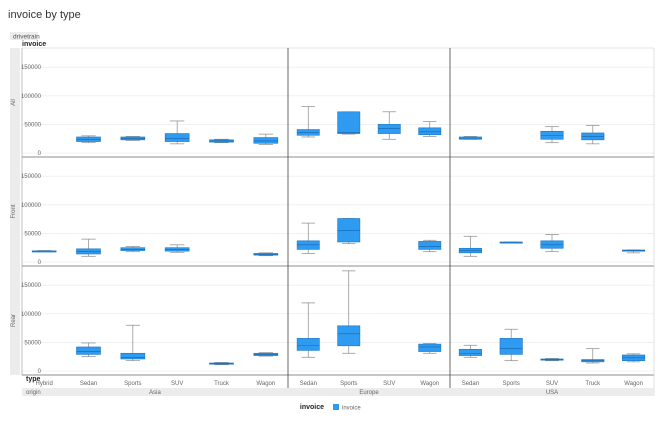 This screenshot has width=666, height=429. I want to click on box-rear-europe-sedan, so click(308, 344).